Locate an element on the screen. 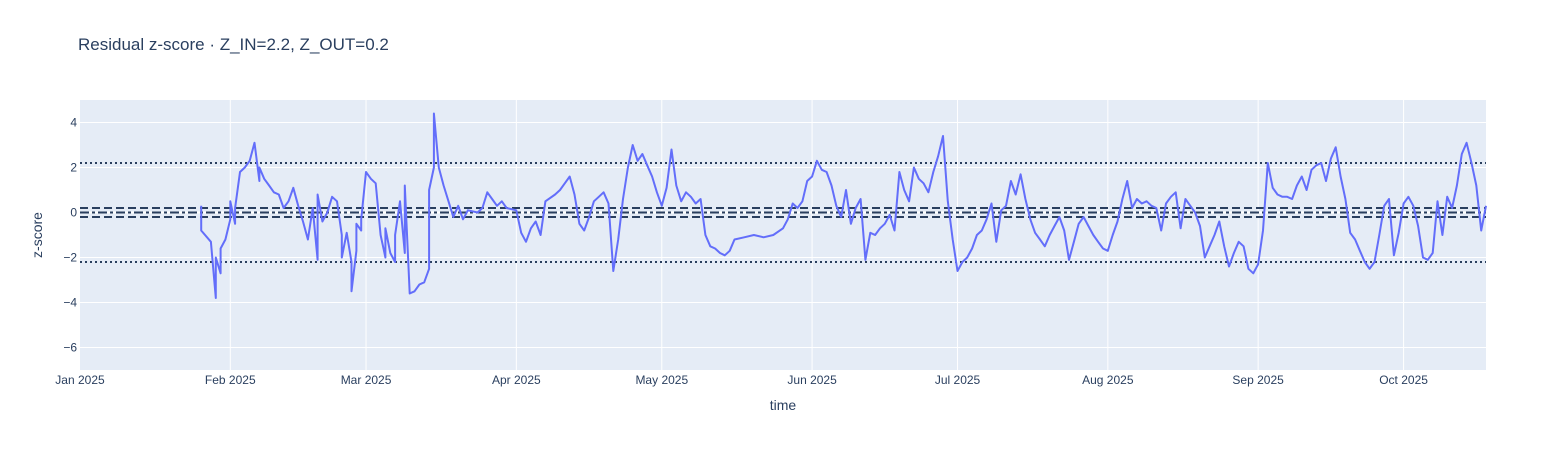 The width and height of the screenshot is (1566, 450). x-tick-label: Mar 2025 is located at coordinates (366, 380).